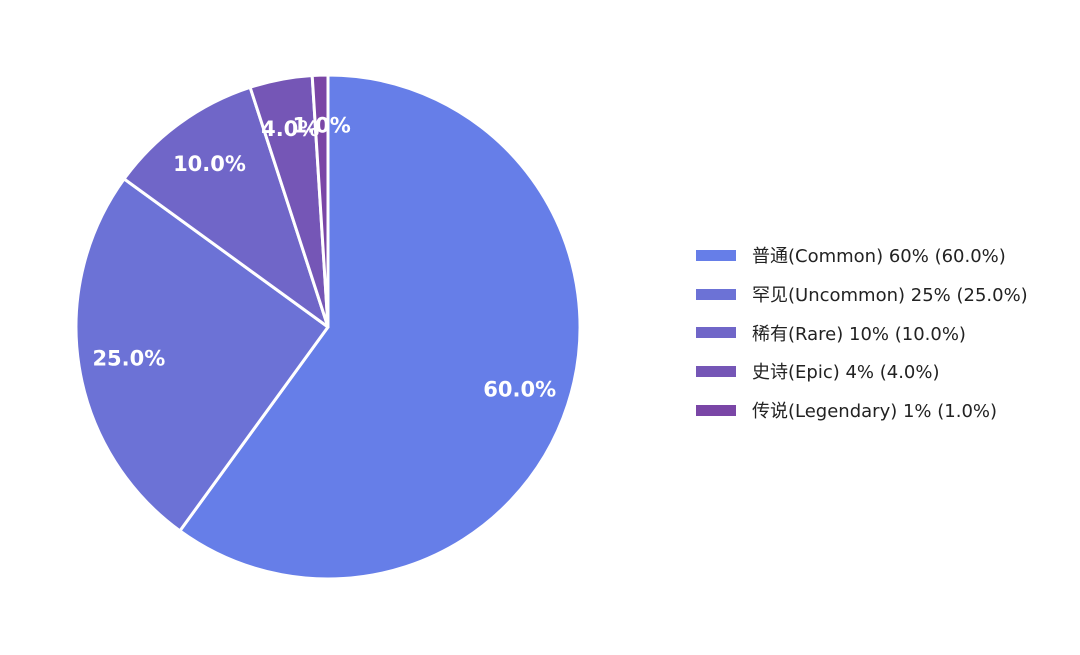 The width and height of the screenshot is (1080, 655). What do you see at coordinates (226, 207) in the screenshot?
I see `pie-slice-rare` at bounding box center [226, 207].